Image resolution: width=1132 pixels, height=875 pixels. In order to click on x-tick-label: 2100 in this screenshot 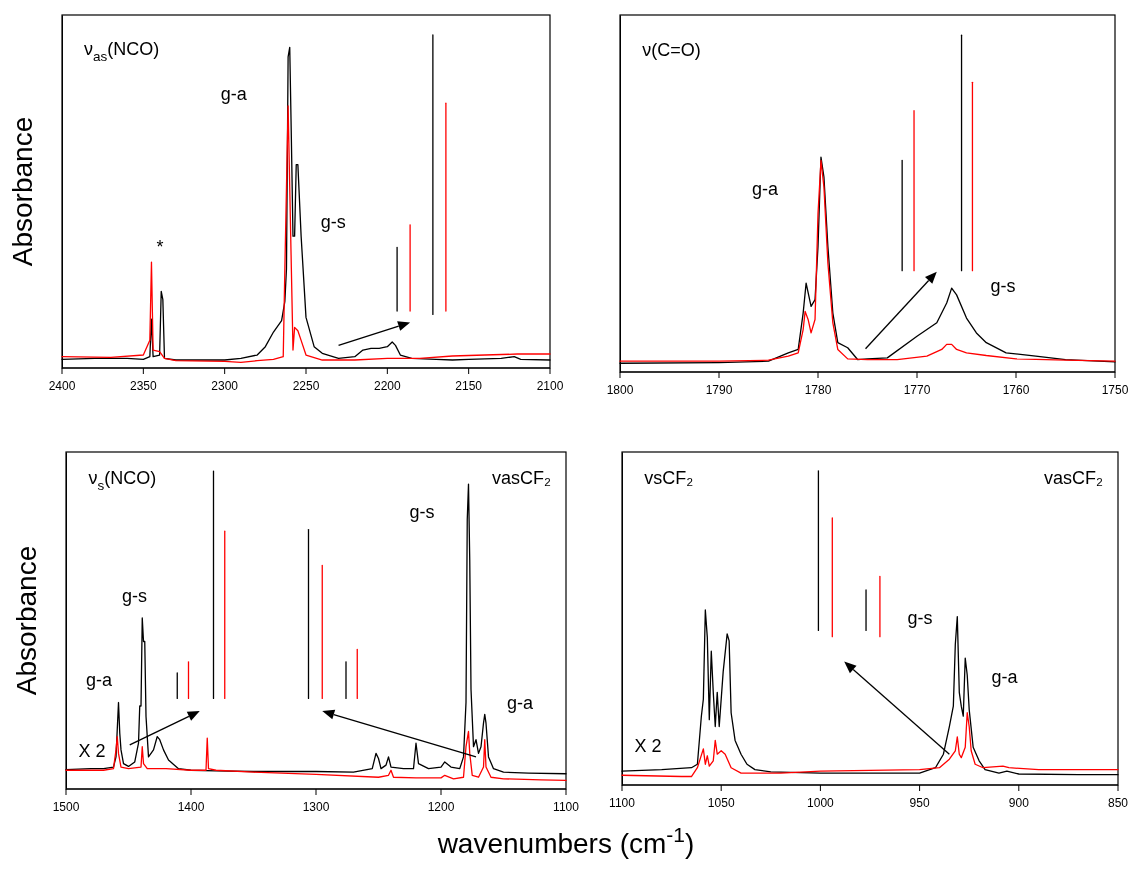, I will do `click(550, 386)`.